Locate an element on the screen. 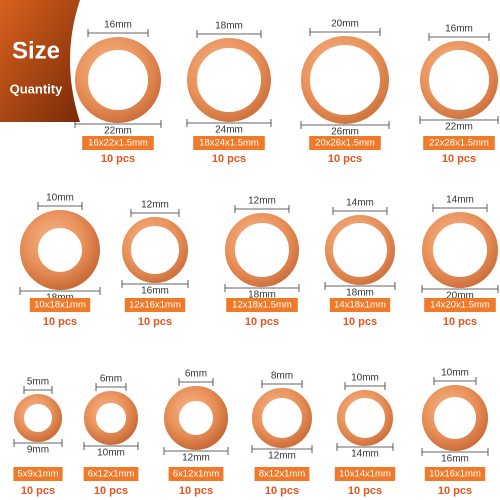 Image resolution: width=500 pixels, height=500 pixels. size-label: 8x12x1mm is located at coordinates (282, 474).